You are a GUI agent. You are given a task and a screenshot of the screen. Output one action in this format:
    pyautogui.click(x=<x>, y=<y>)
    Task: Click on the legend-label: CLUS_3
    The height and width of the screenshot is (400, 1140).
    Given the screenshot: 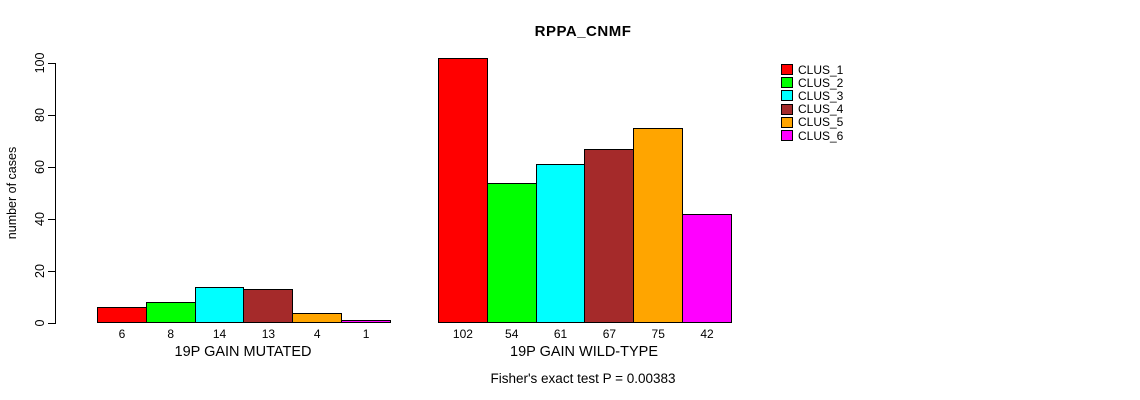 What is the action you would take?
    pyautogui.click(x=821, y=95)
    